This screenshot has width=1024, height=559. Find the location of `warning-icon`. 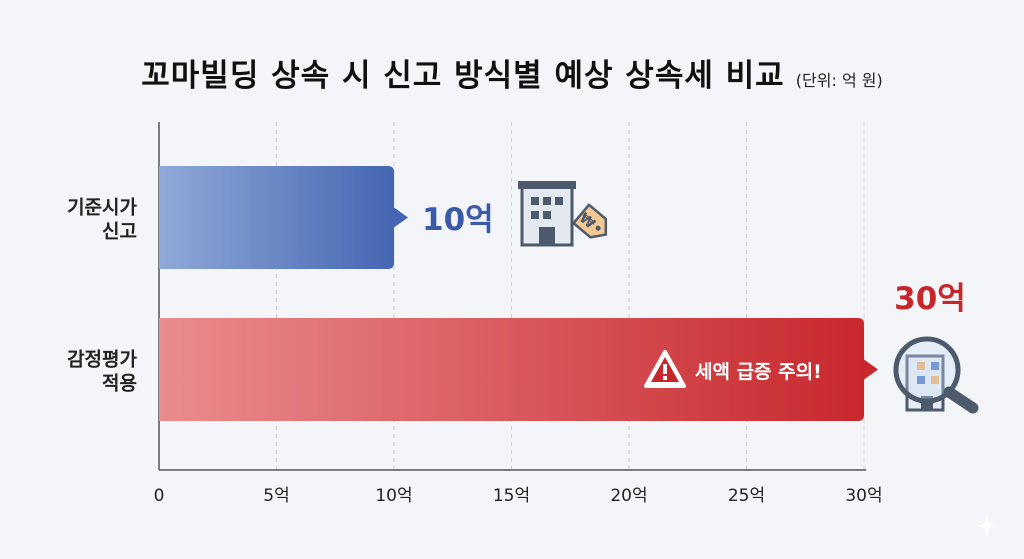

warning-icon is located at coordinates (665, 369).